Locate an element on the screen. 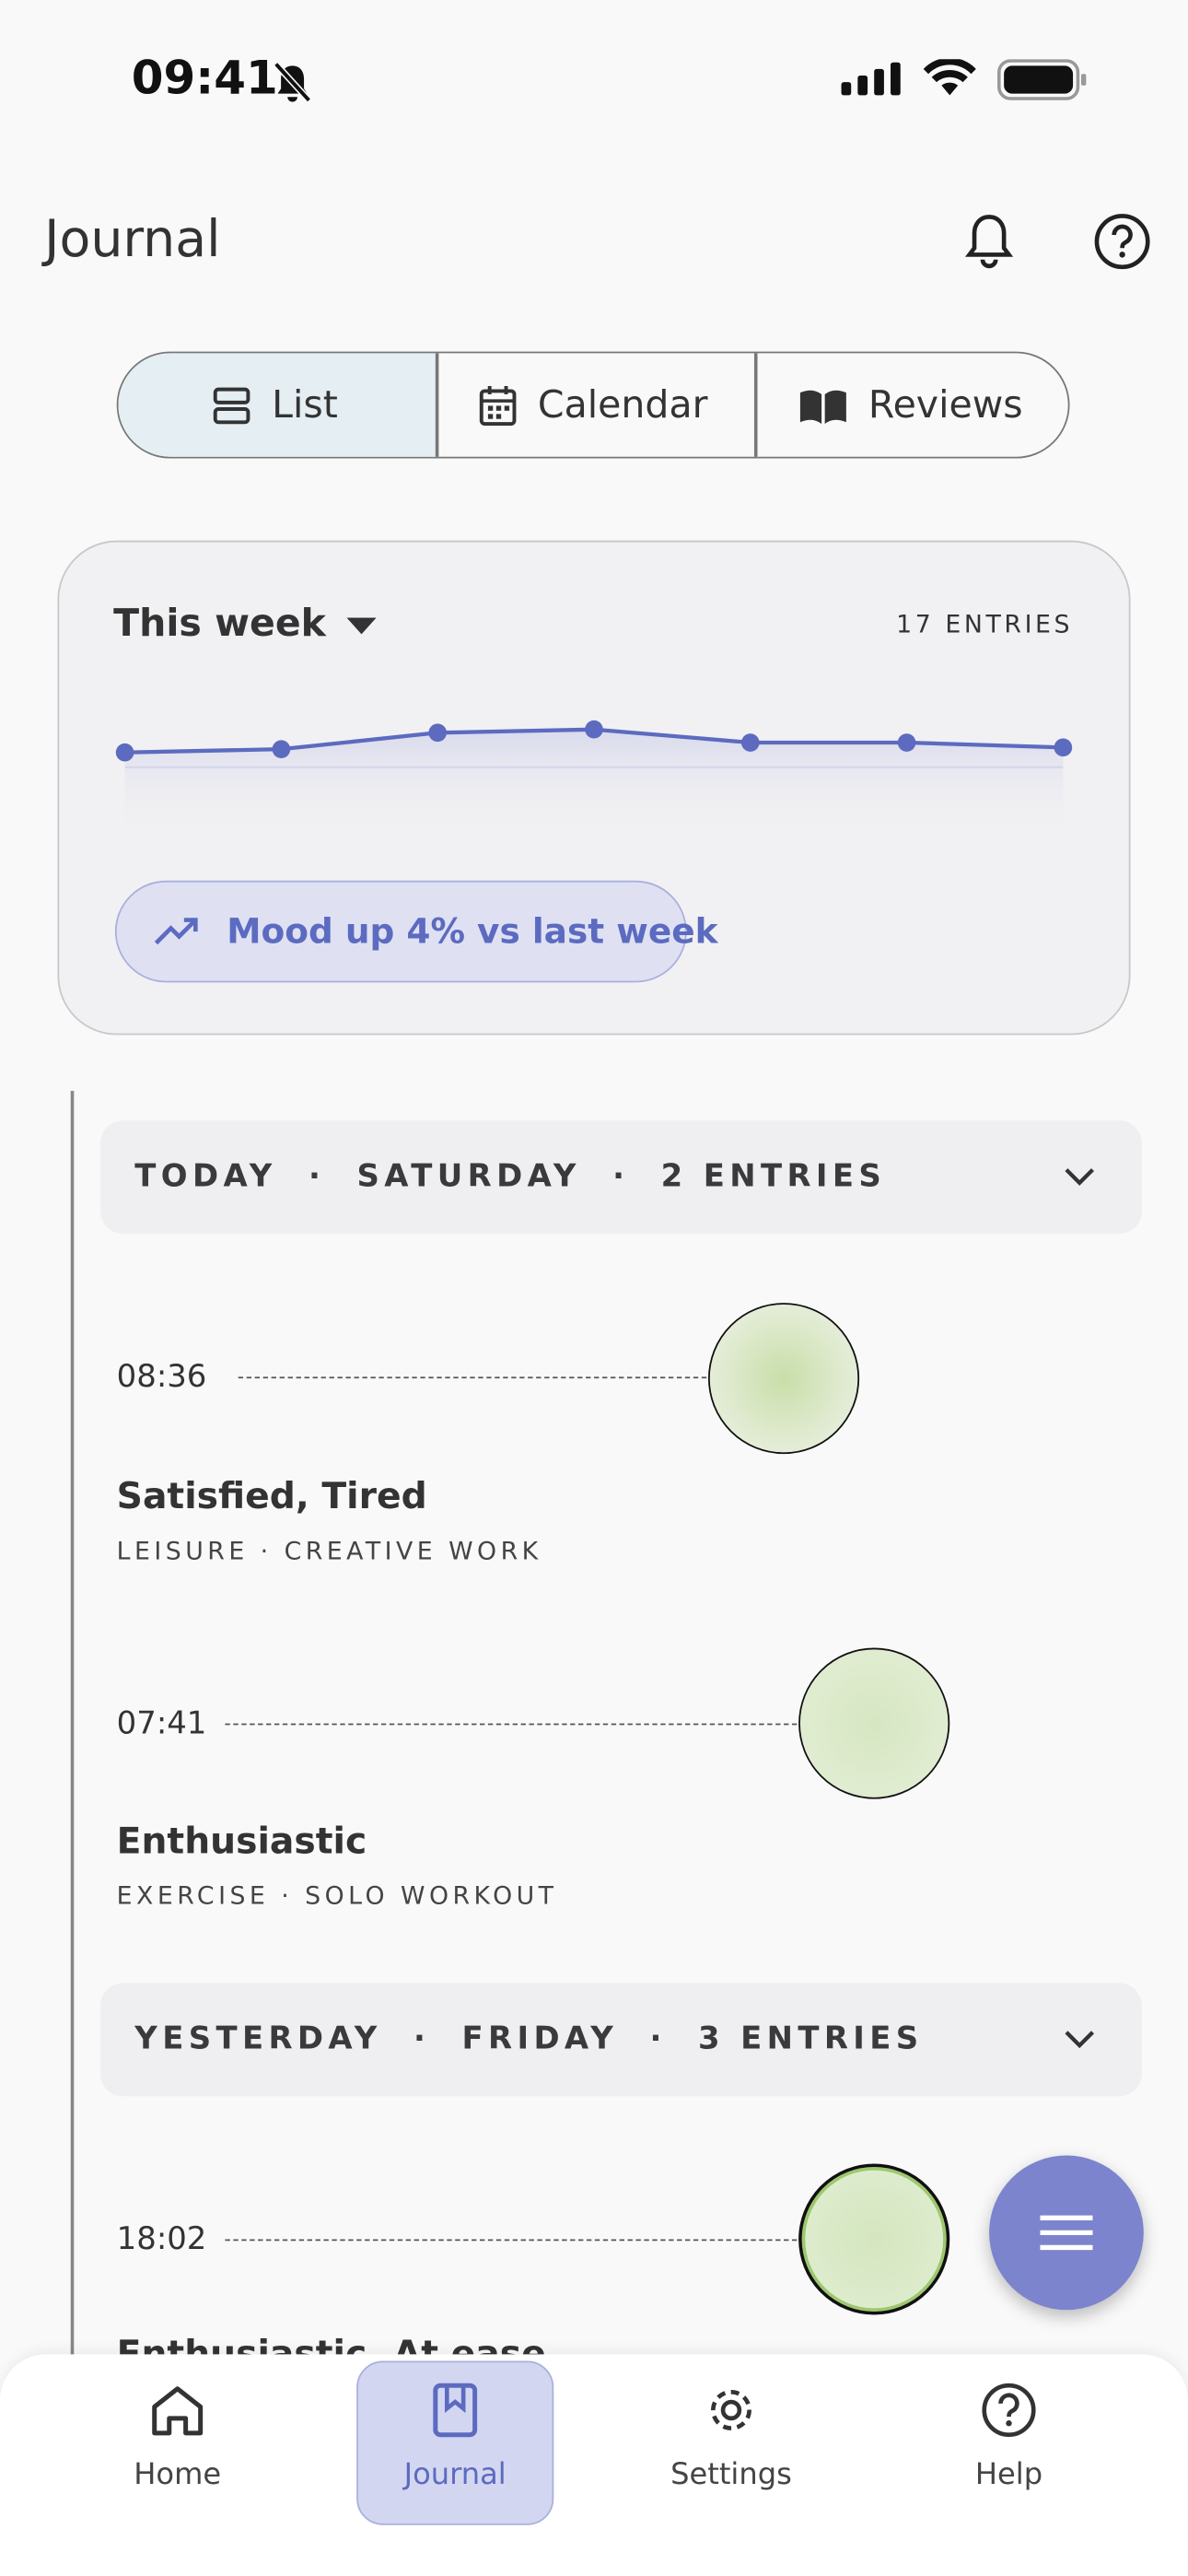 This screenshot has width=1188, height=2576. entry-tags: EXERCISE · SOLO WORKOUT is located at coordinates (337, 1895).